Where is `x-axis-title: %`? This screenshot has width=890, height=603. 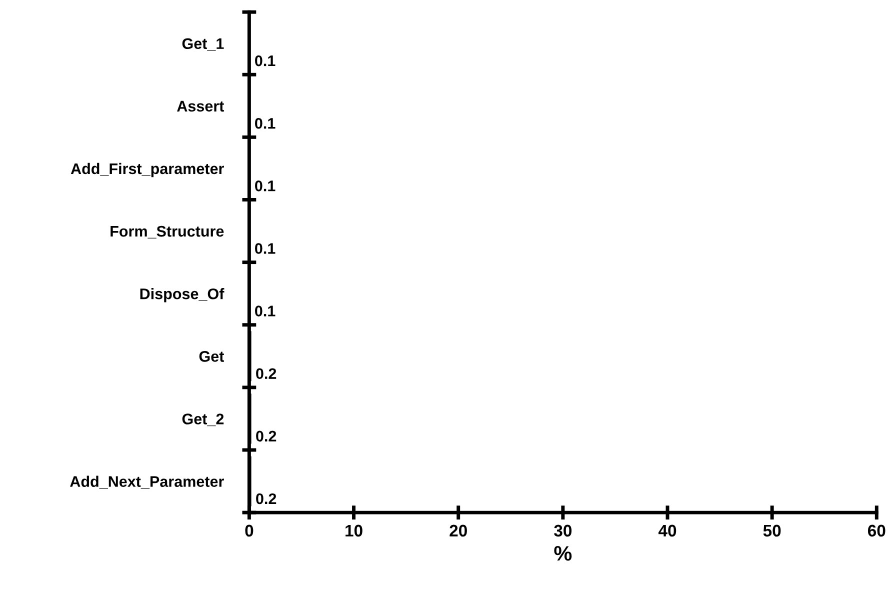
x-axis-title: % is located at coordinates (563, 553).